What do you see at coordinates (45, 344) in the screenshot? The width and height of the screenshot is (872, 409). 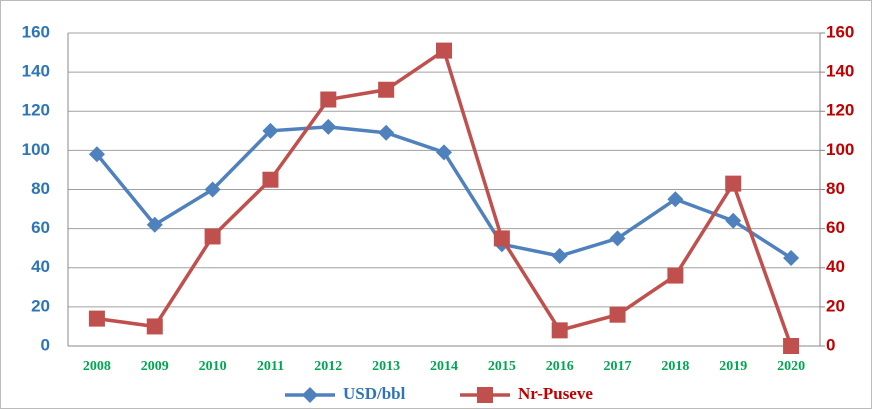 I see `y-tick-label: 0` at bounding box center [45, 344].